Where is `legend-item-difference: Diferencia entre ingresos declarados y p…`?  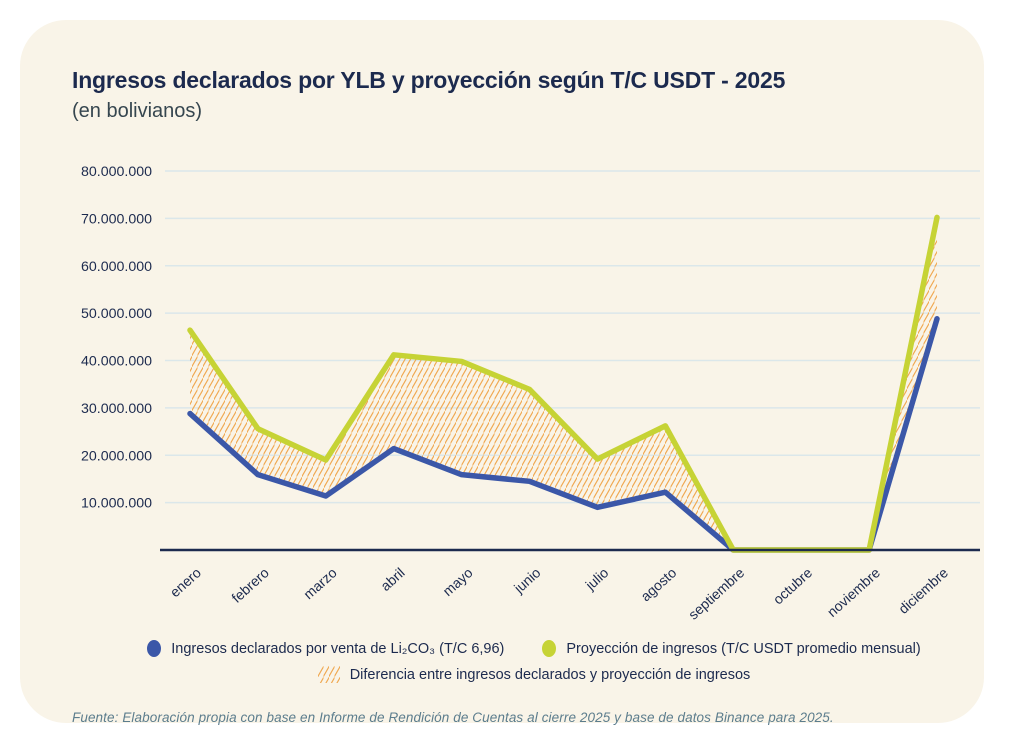
legend-item-difference: Diferencia entre ingresos declarados y p… is located at coordinates (534, 674).